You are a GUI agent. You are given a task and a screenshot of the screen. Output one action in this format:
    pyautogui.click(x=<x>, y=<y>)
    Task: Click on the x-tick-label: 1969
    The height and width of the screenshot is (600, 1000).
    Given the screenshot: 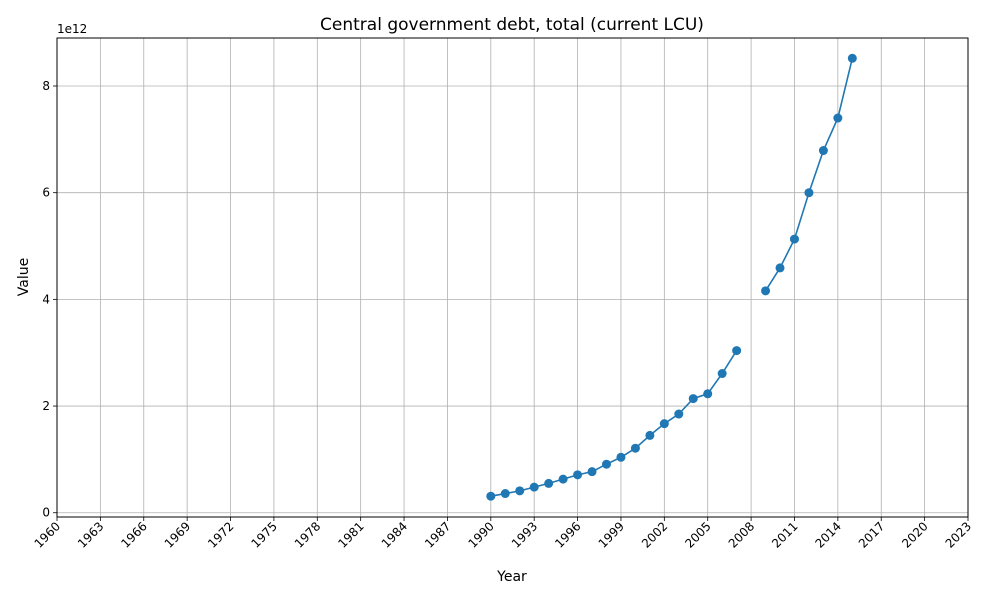 What is the action you would take?
    pyautogui.click(x=177, y=534)
    